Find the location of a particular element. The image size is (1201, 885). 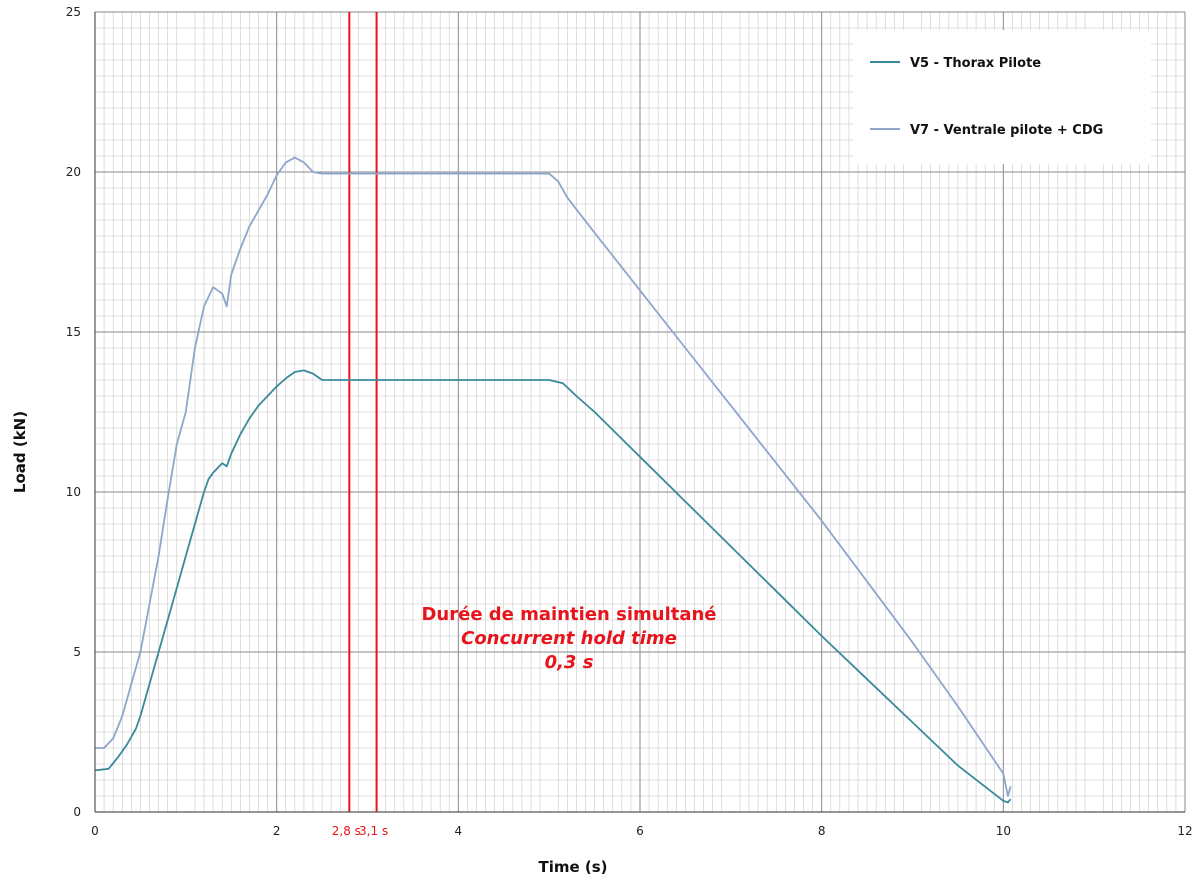

annotation-line-1: Durée de maintien simultané is located at coordinates (568, 614).